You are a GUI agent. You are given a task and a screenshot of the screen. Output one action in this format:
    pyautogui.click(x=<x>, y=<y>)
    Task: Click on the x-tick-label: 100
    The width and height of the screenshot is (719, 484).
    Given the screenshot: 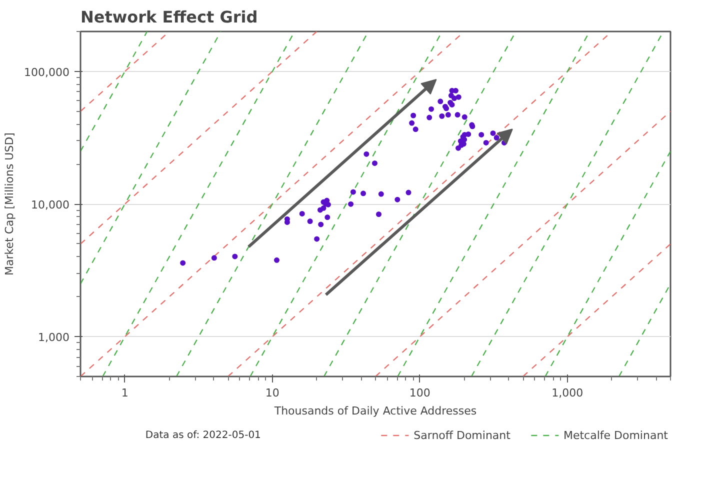 What is the action you would take?
    pyautogui.click(x=419, y=393)
    